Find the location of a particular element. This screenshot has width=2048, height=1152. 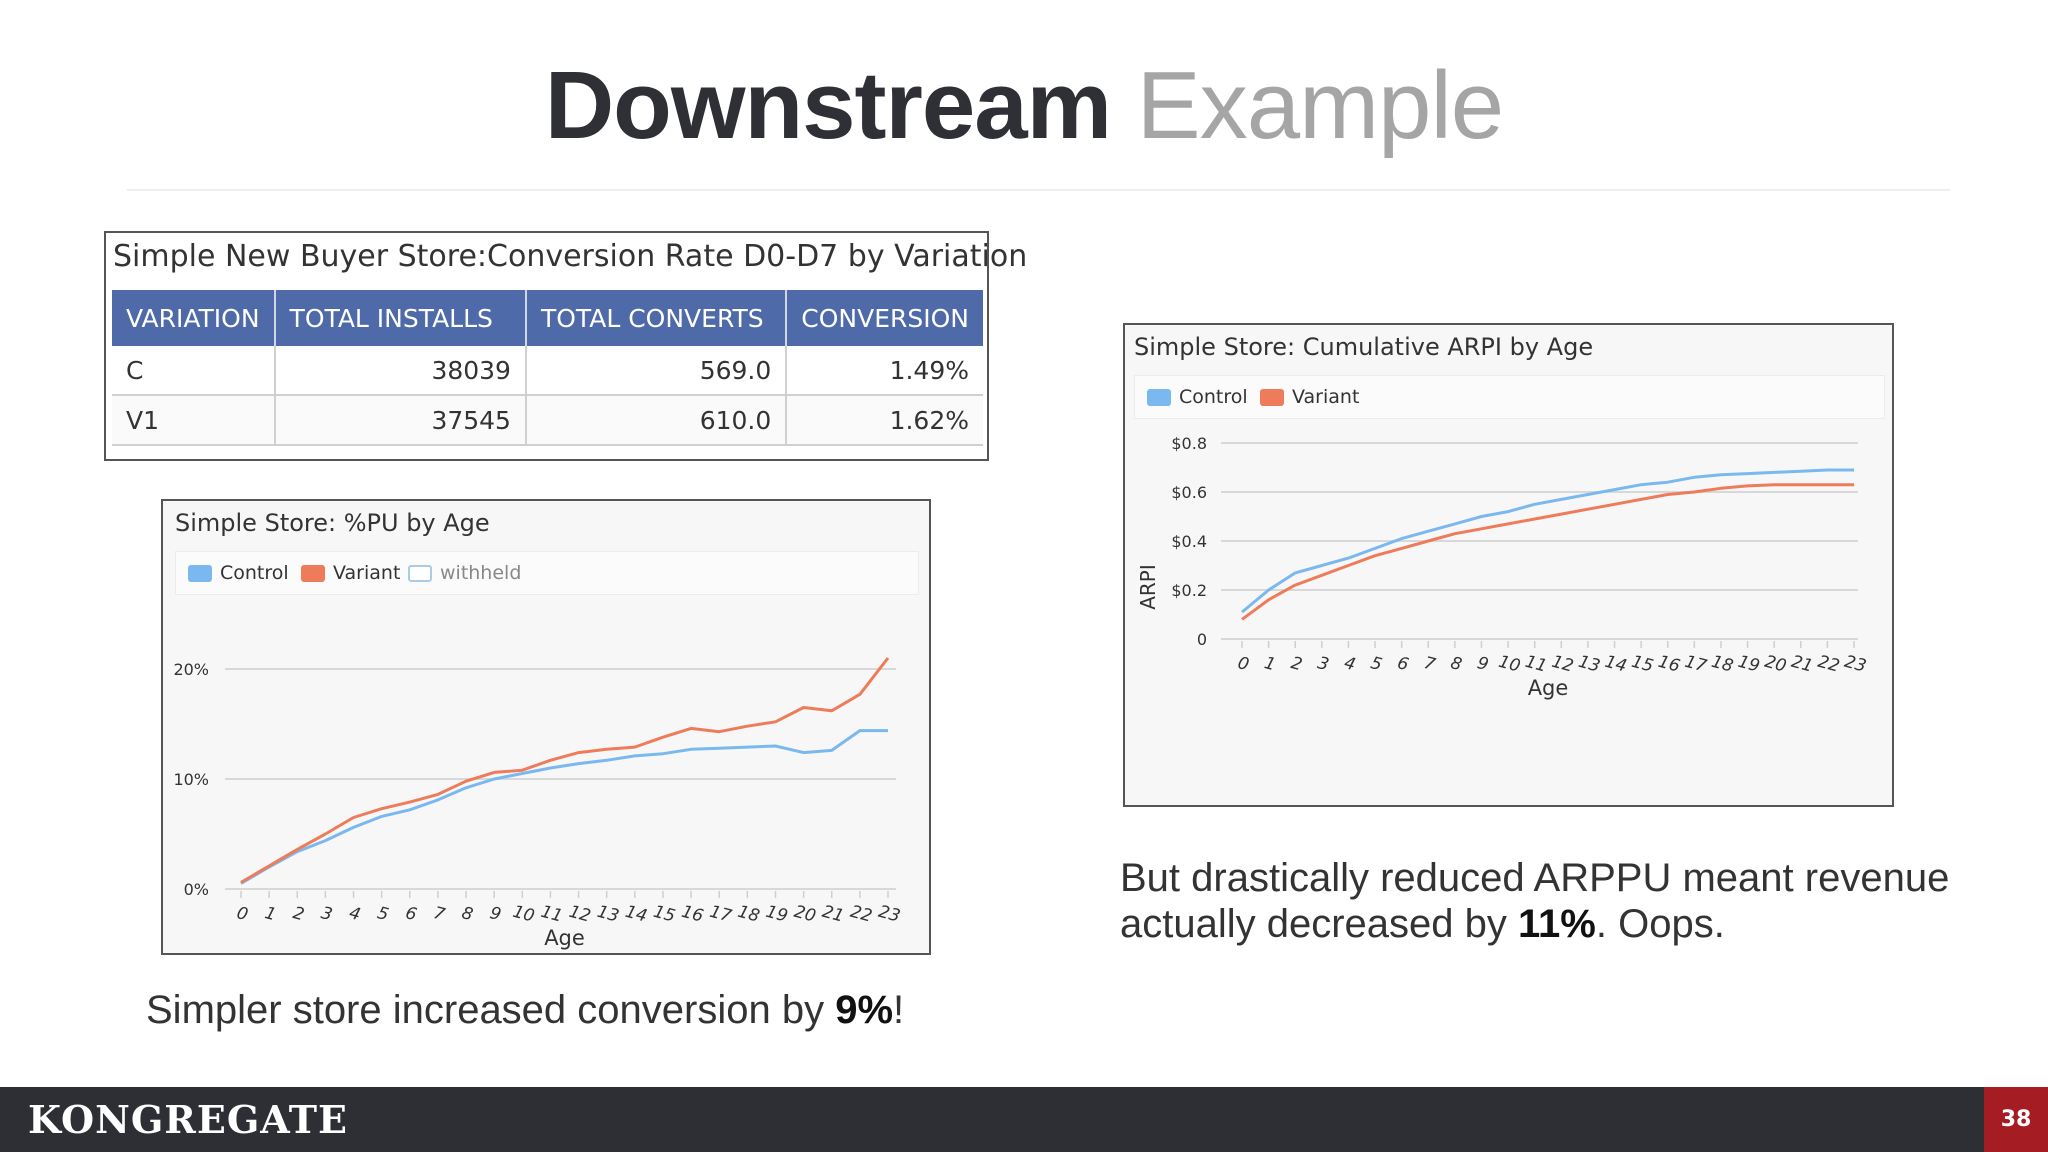

table-header-cell: TOTAL CONVERTS is located at coordinates (656, 318).